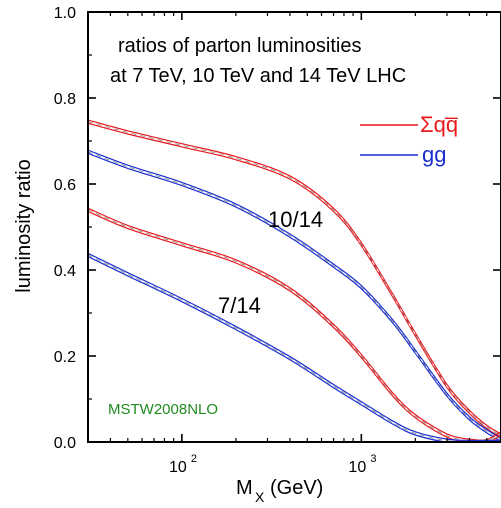 This screenshot has width=501, height=508. I want to click on y-axis-label: luminosity ratio, so click(24, 225).